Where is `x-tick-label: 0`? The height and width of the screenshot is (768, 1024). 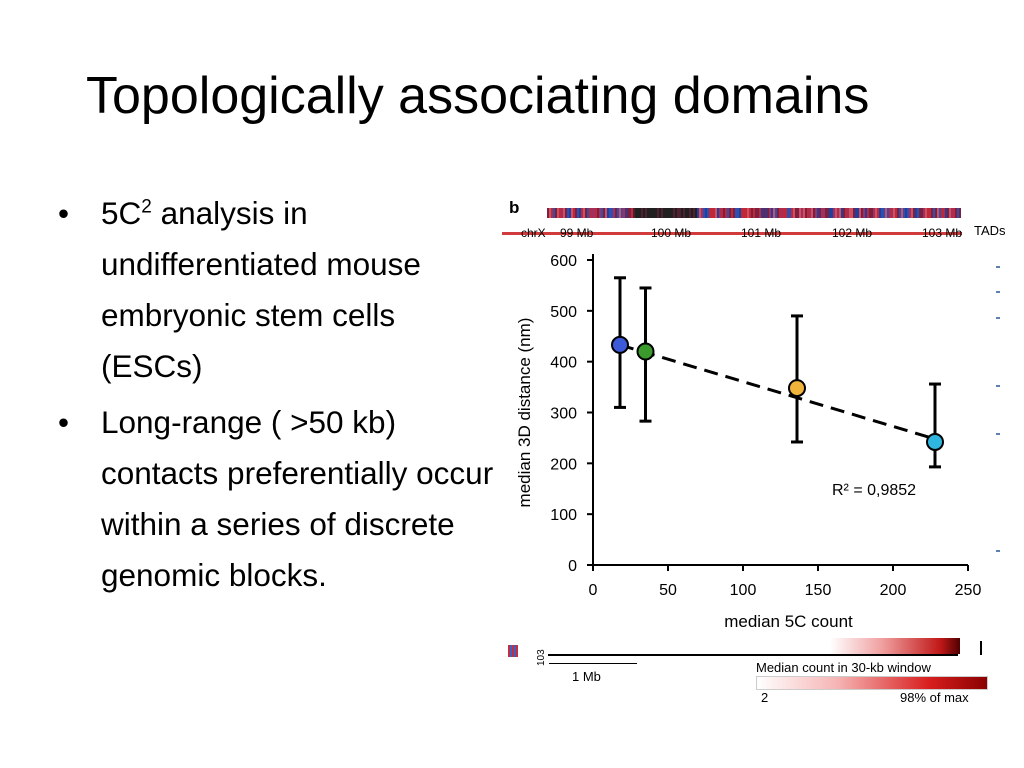
x-tick-label: 0 is located at coordinates (593, 590).